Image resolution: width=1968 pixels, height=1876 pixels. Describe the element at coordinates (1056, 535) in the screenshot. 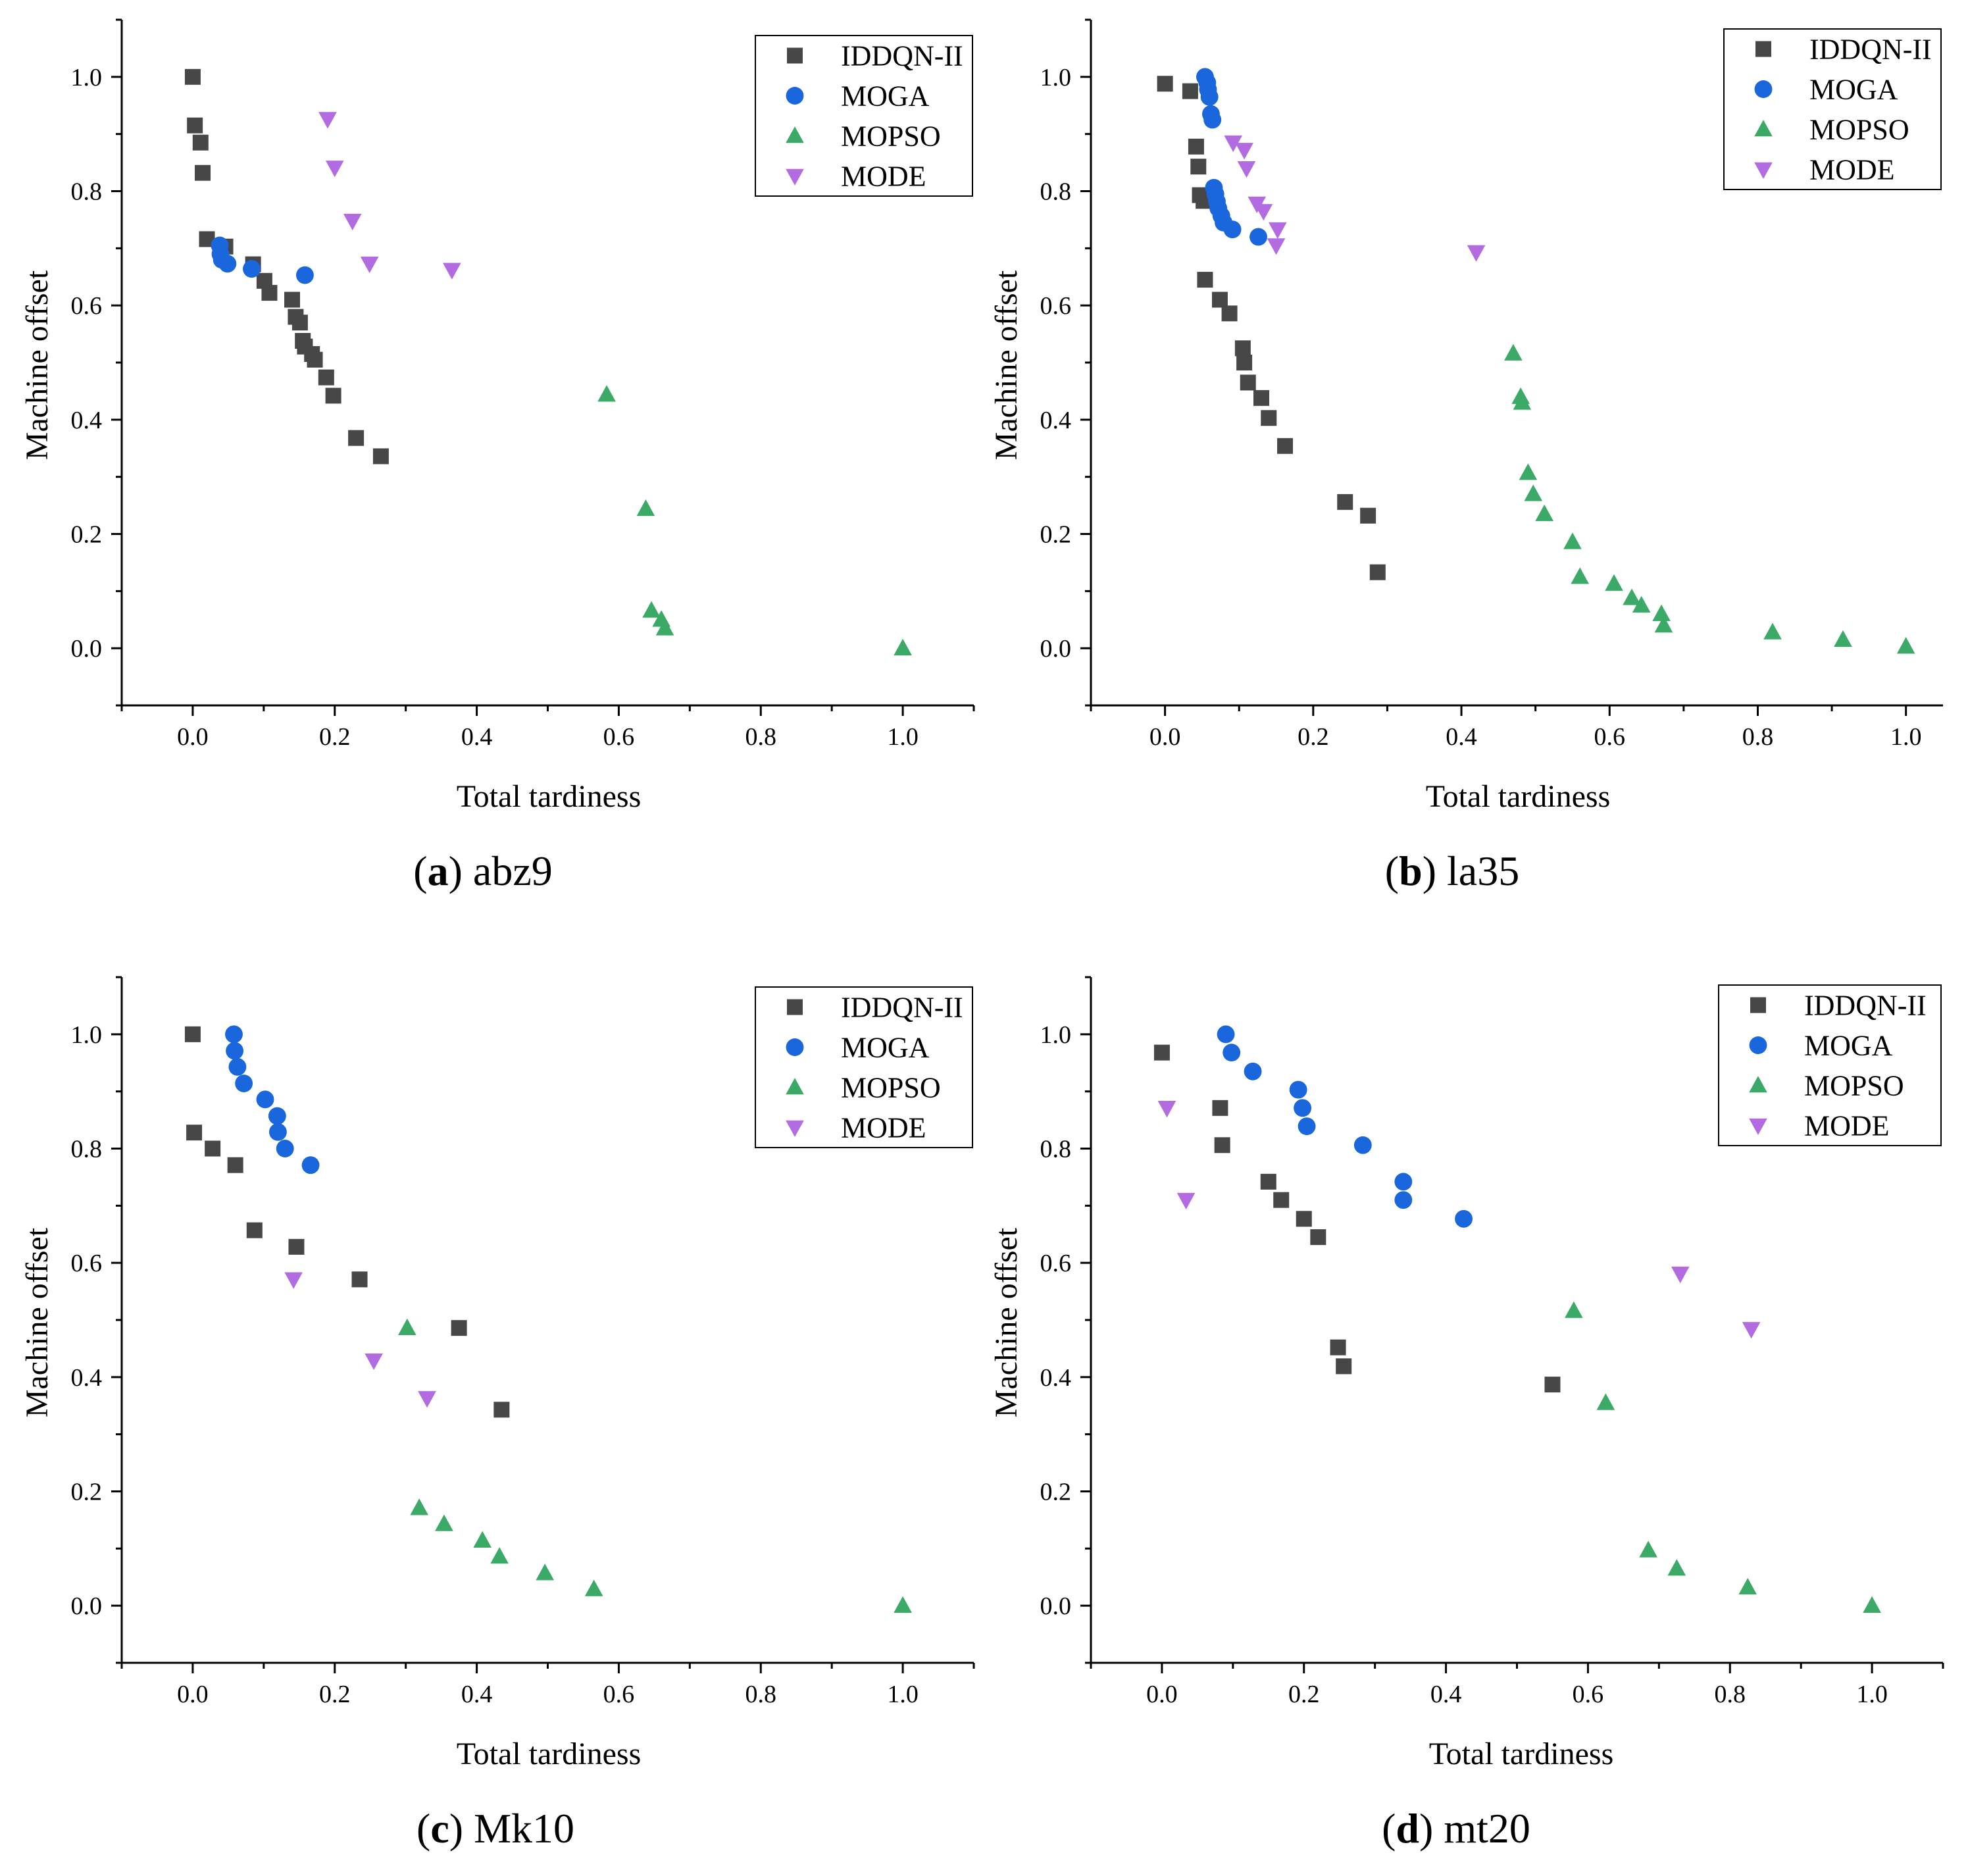

I see `y-tick-label-b: 0.2` at that location.